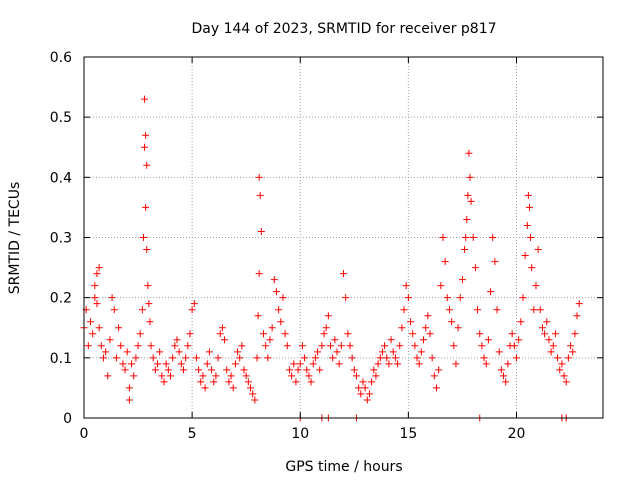 The width and height of the screenshot is (640, 480). I want to click on y-tick-label: 0.5, so click(61, 118).